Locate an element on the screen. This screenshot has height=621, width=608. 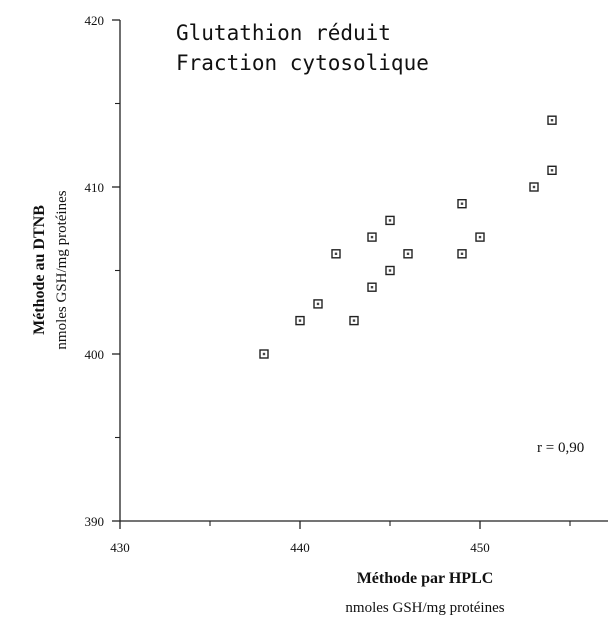
x-tick-label: 440 is located at coordinates (300, 547).